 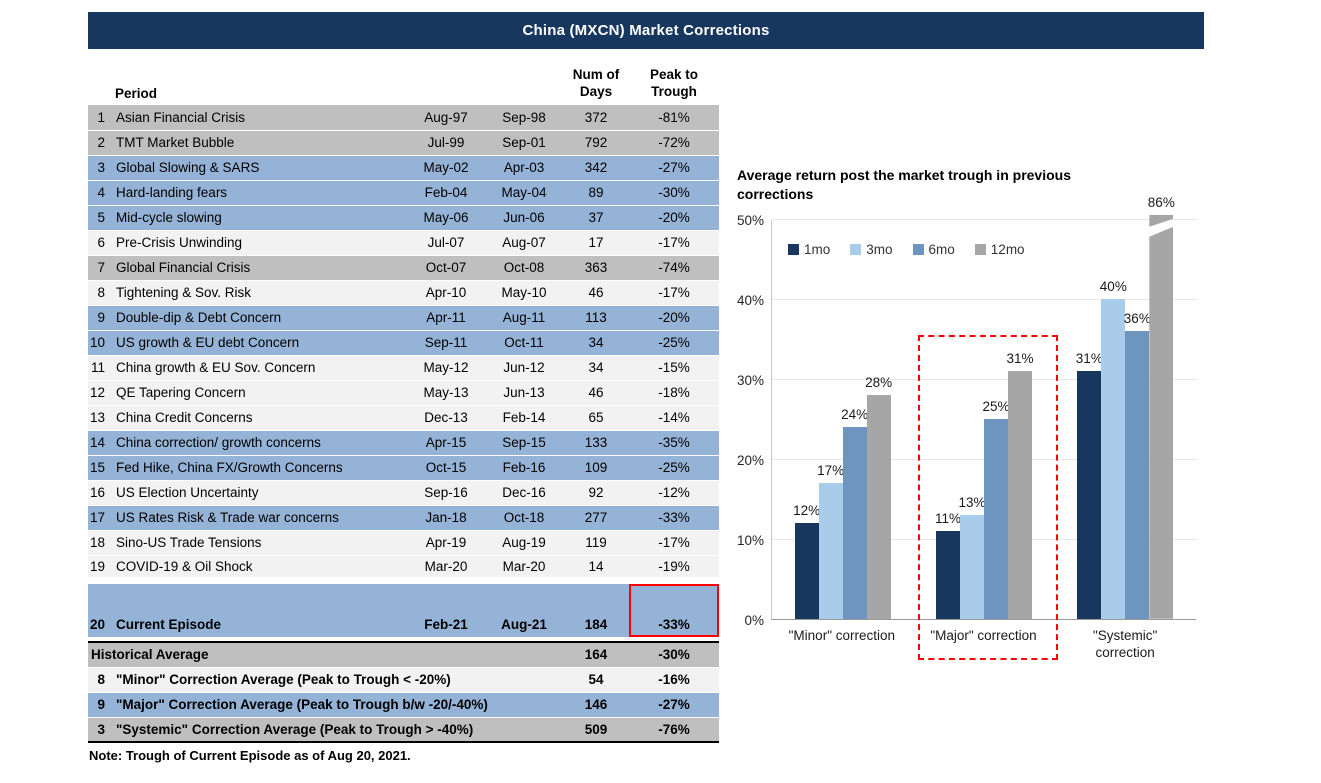 What do you see at coordinates (524, 493) in the screenshot?
I see `end-date-cell: Dec-16` at bounding box center [524, 493].